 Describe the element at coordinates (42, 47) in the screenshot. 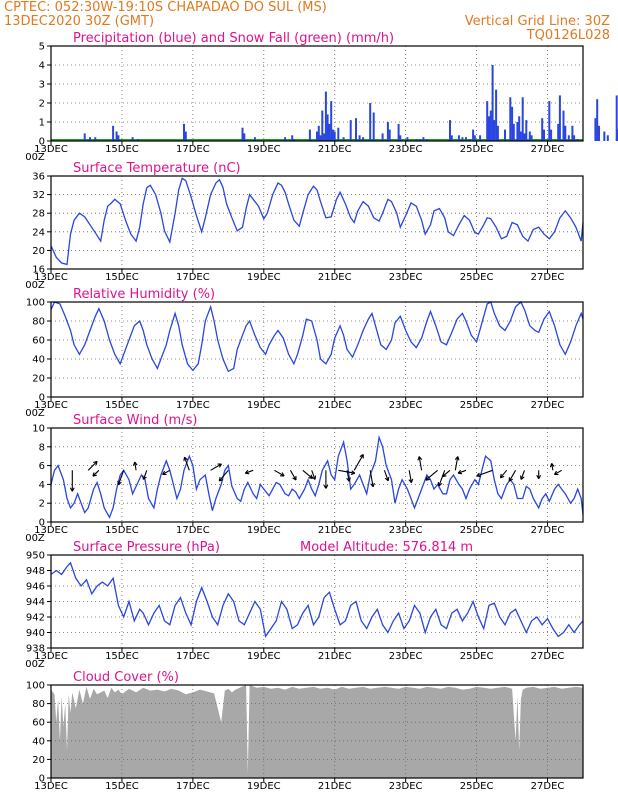

I see `y-tick-label: 5` at that location.